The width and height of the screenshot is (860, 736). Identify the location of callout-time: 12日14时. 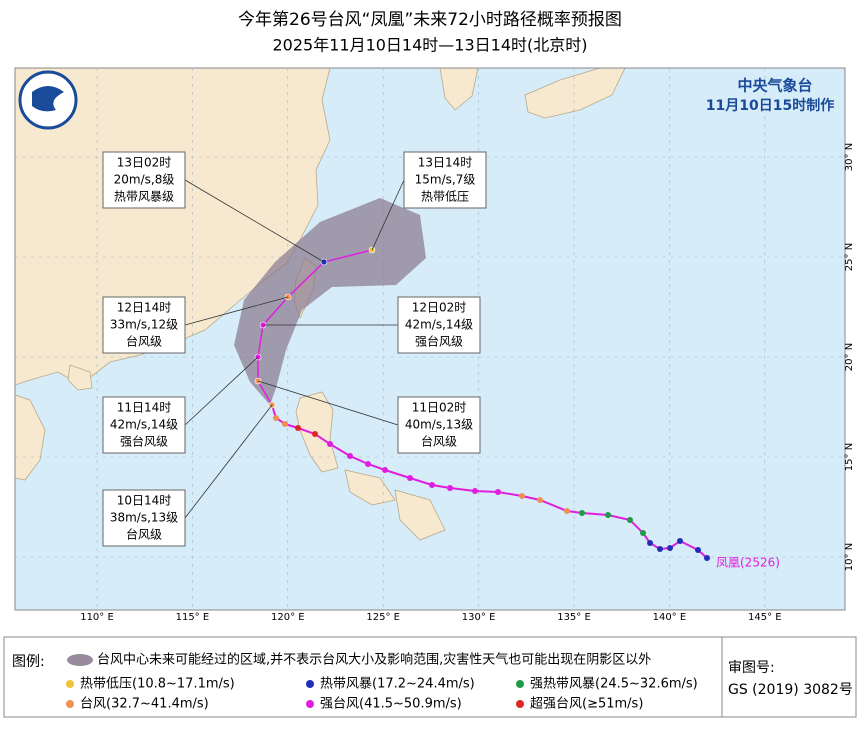
(144, 308).